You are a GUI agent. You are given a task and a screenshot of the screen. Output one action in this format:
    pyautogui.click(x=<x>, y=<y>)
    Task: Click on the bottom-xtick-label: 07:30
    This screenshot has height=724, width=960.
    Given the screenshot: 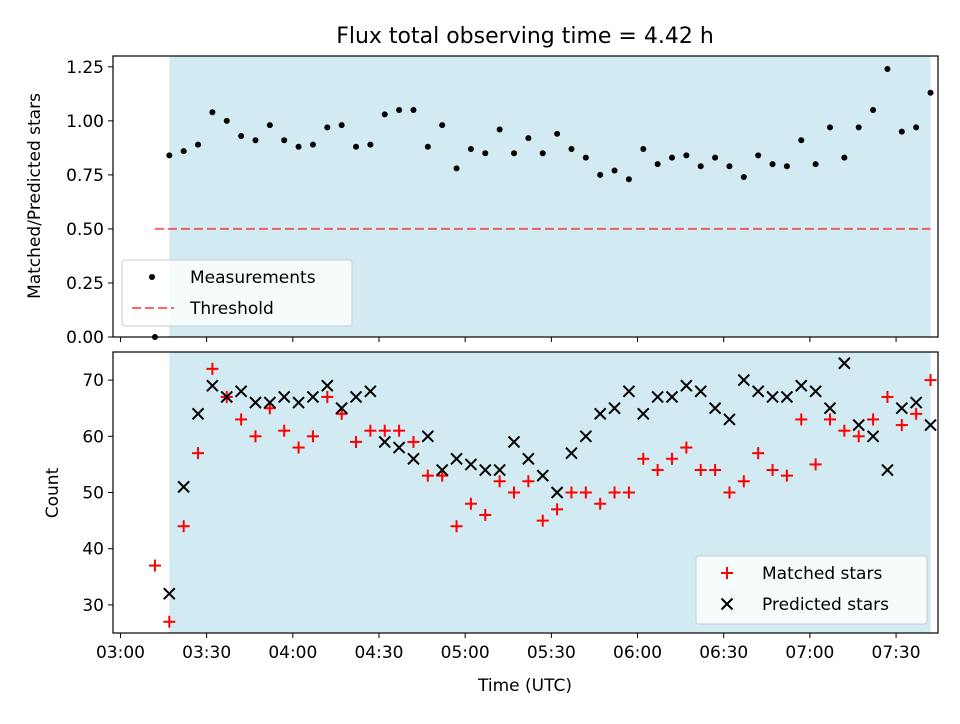 What is the action you would take?
    pyautogui.click(x=896, y=653)
    